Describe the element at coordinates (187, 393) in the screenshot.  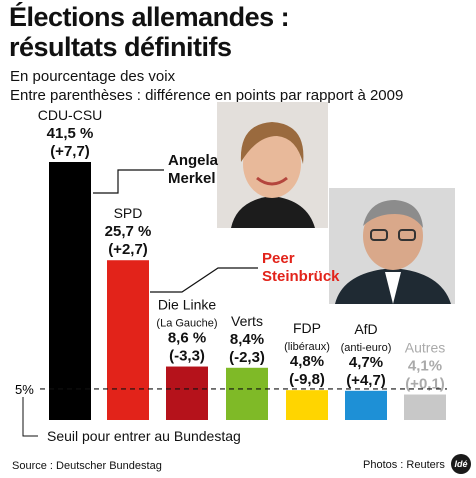
I see `bar-linke` at that location.